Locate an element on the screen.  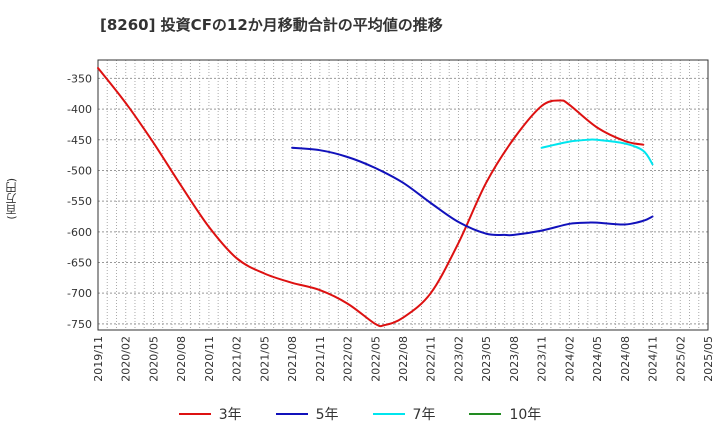
legend-label: 3年 is located at coordinates (230, 415).